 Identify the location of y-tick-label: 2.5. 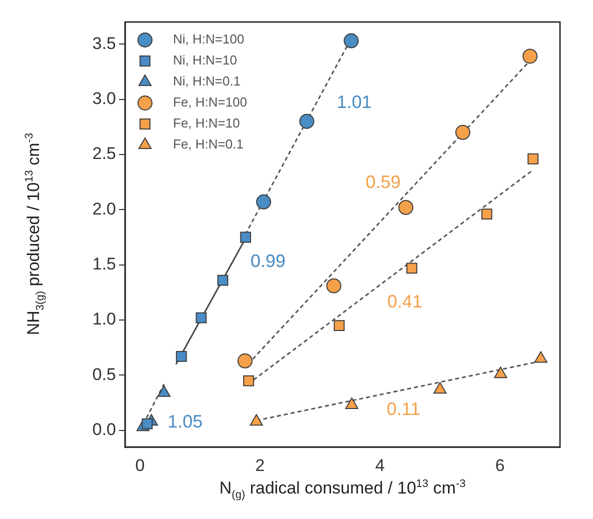
(104, 154).